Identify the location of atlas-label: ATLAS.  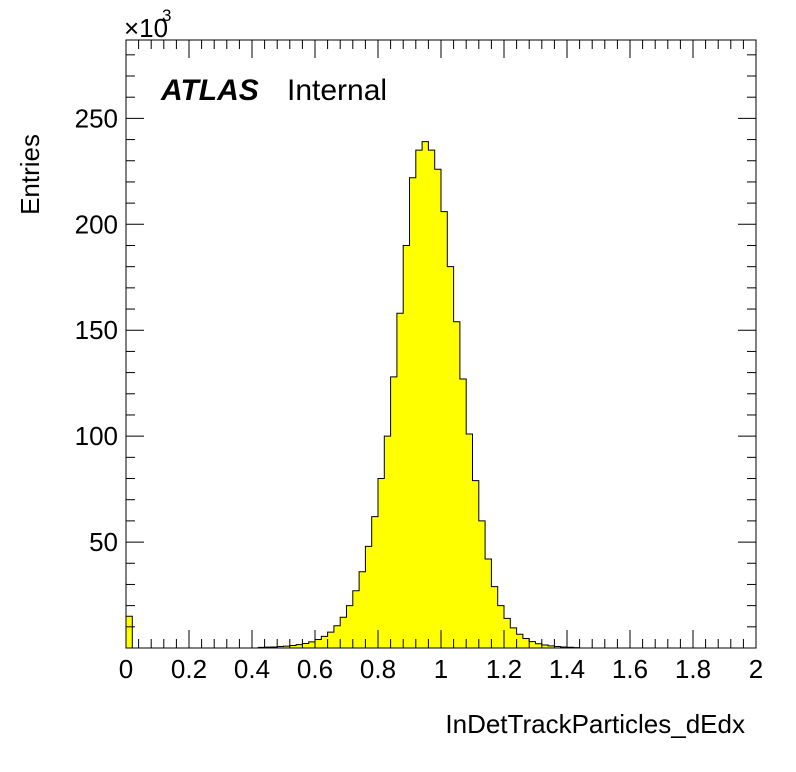
(209, 90).